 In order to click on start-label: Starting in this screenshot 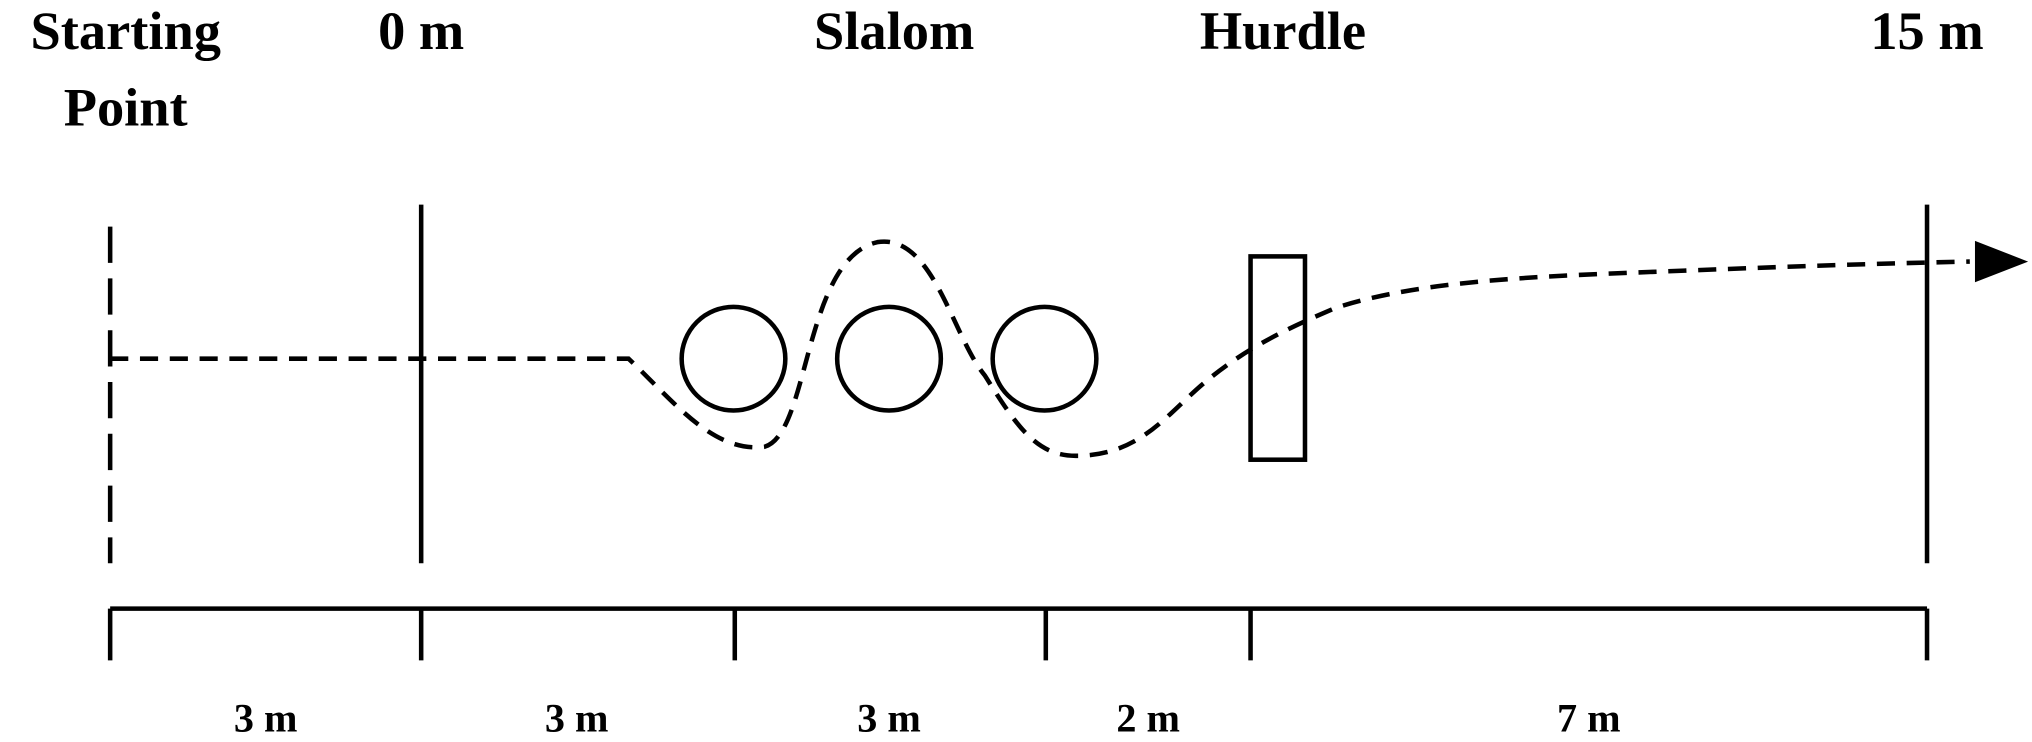, I will do `click(125, 31)`.